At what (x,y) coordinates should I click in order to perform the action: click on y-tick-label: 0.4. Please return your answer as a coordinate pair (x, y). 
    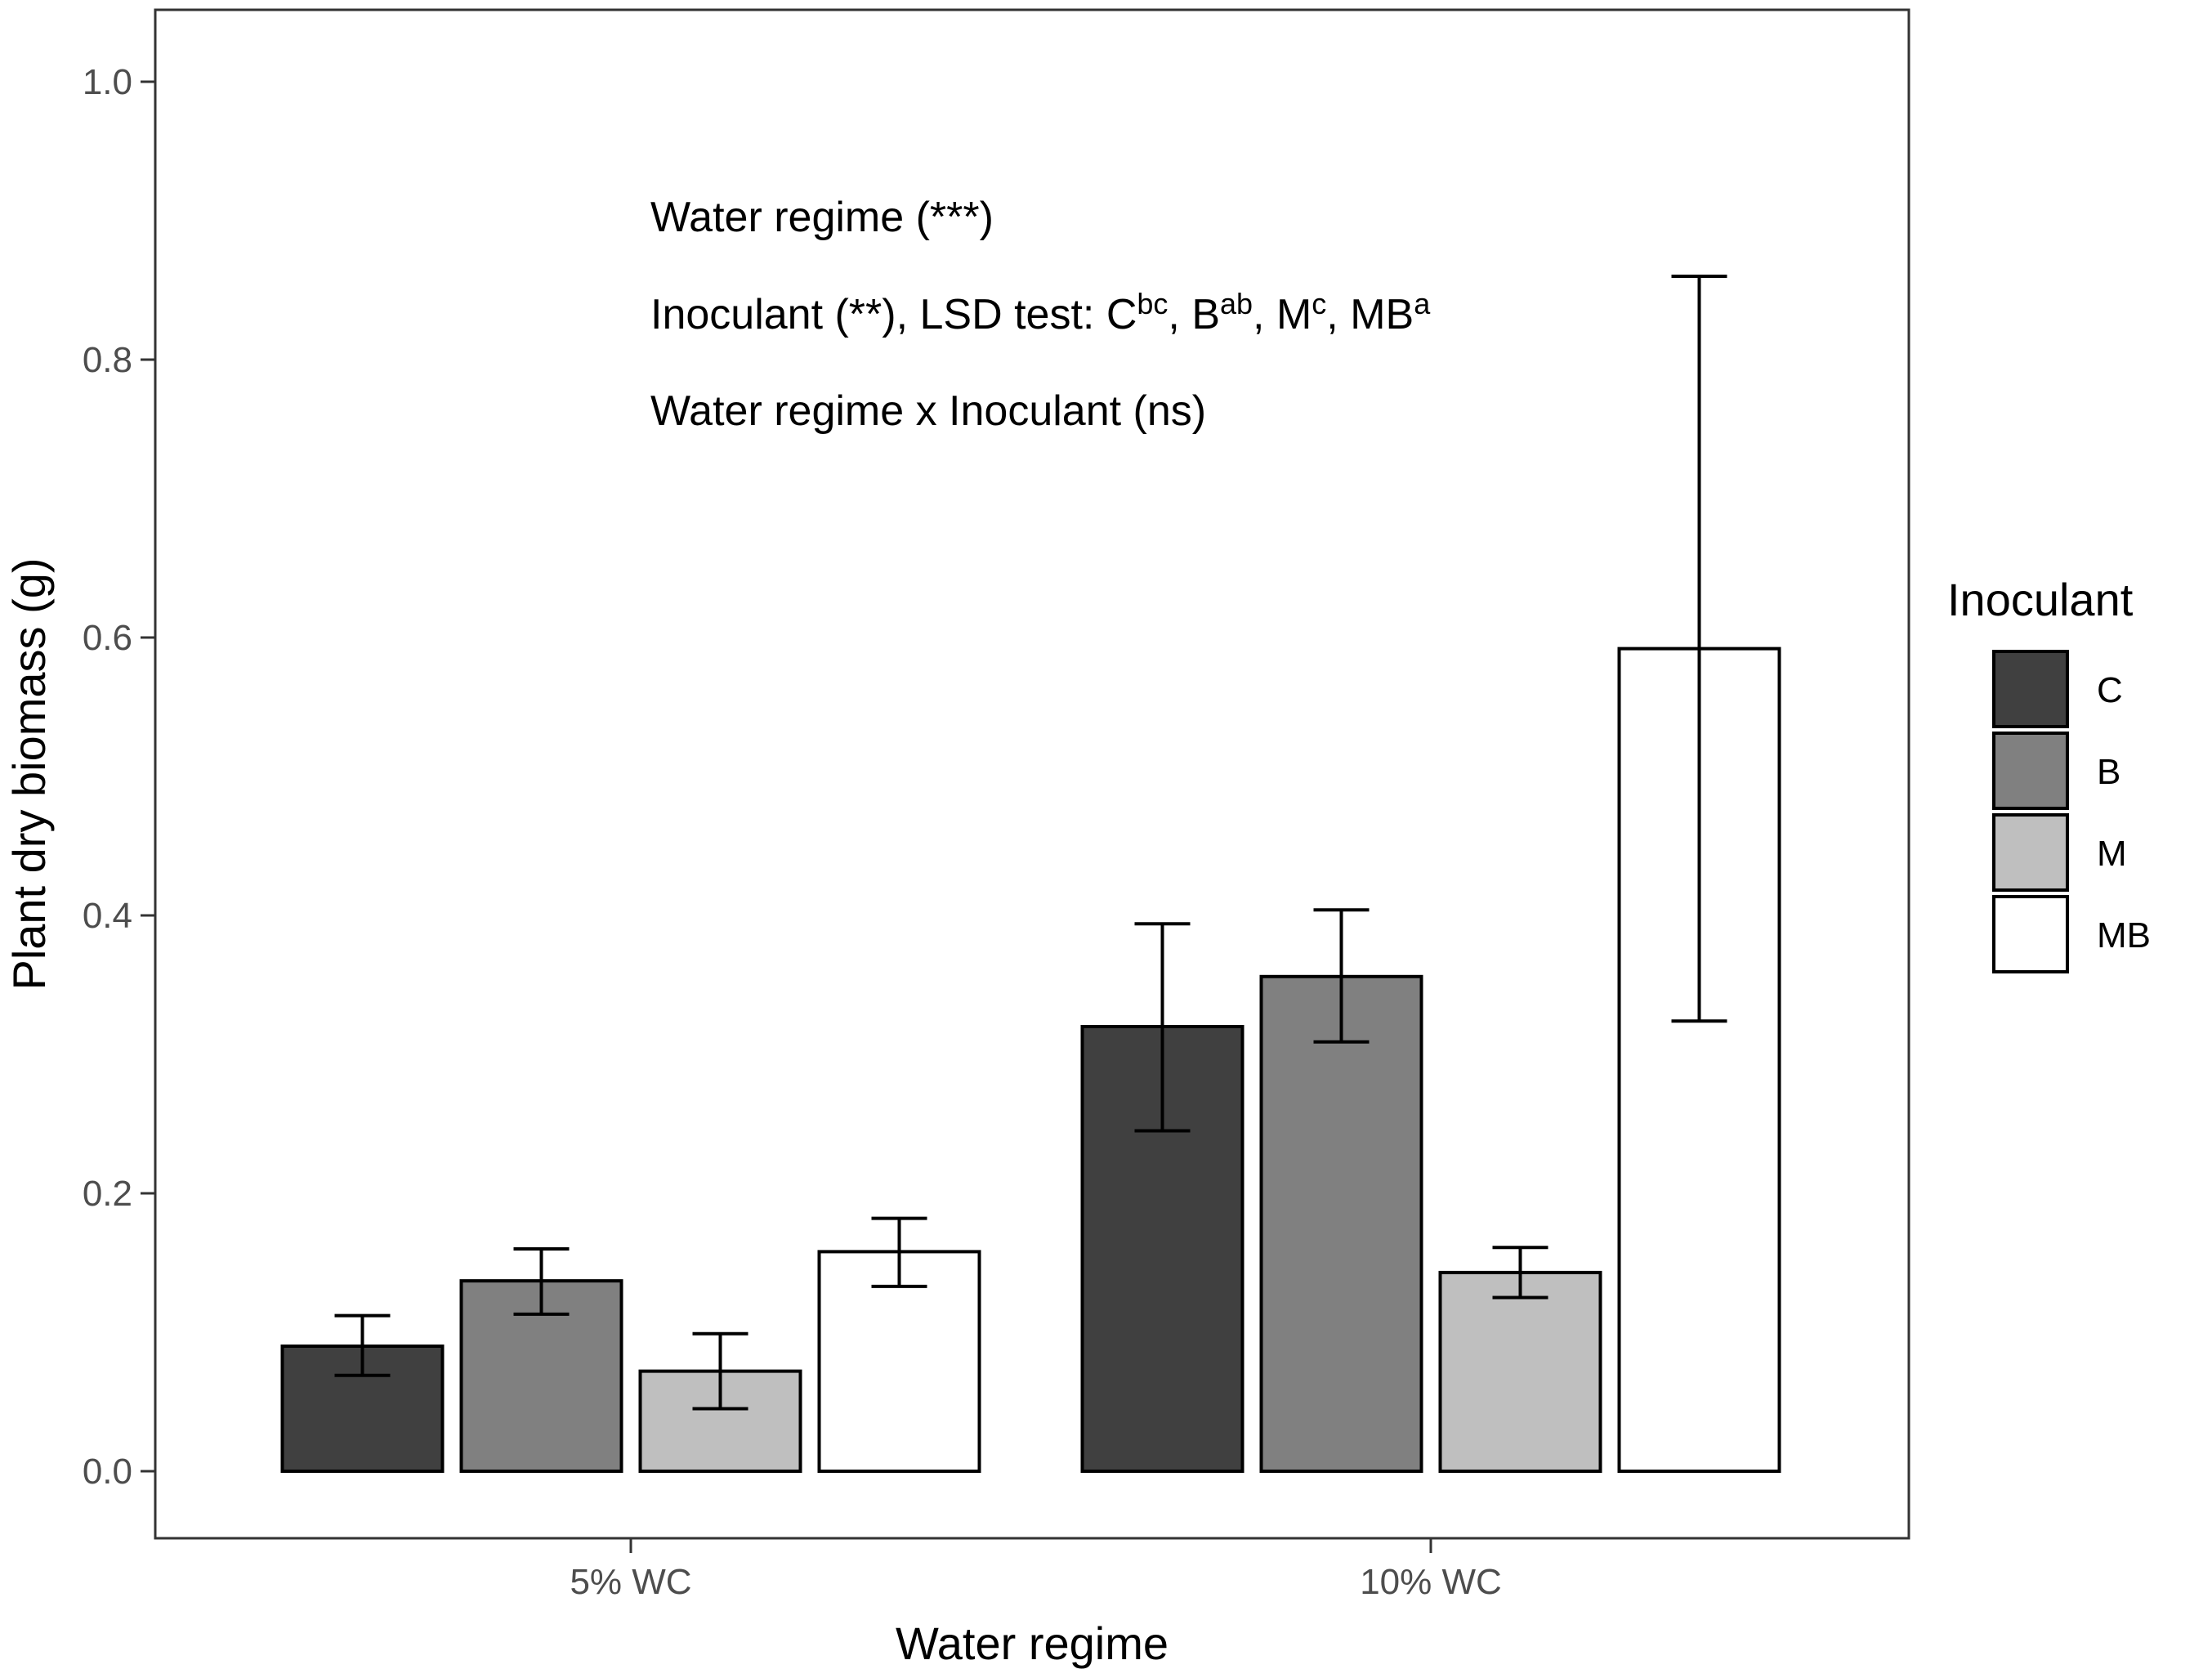
    Looking at the image, I should click on (107, 916).